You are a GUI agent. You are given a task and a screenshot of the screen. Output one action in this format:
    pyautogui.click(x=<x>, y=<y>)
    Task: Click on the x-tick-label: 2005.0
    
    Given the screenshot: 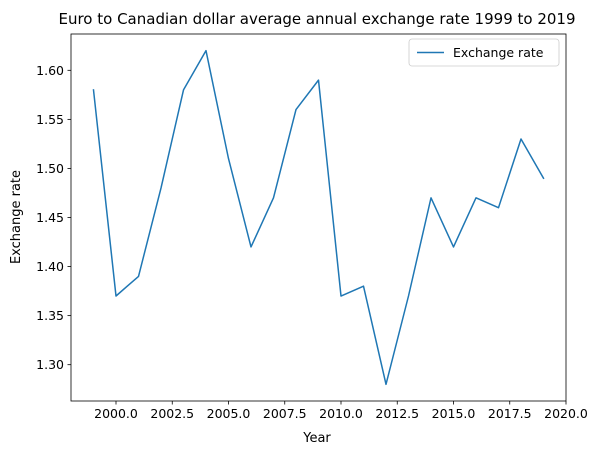 What is the action you would take?
    pyautogui.click(x=229, y=413)
    